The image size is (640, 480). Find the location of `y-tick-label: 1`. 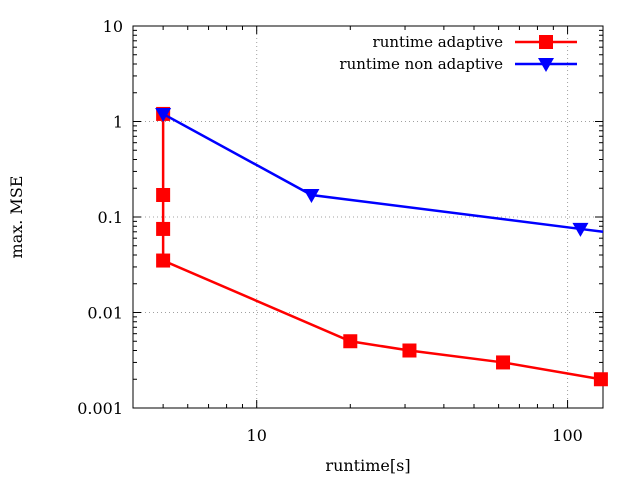

y-tick-label: 1 is located at coordinates (118, 122).